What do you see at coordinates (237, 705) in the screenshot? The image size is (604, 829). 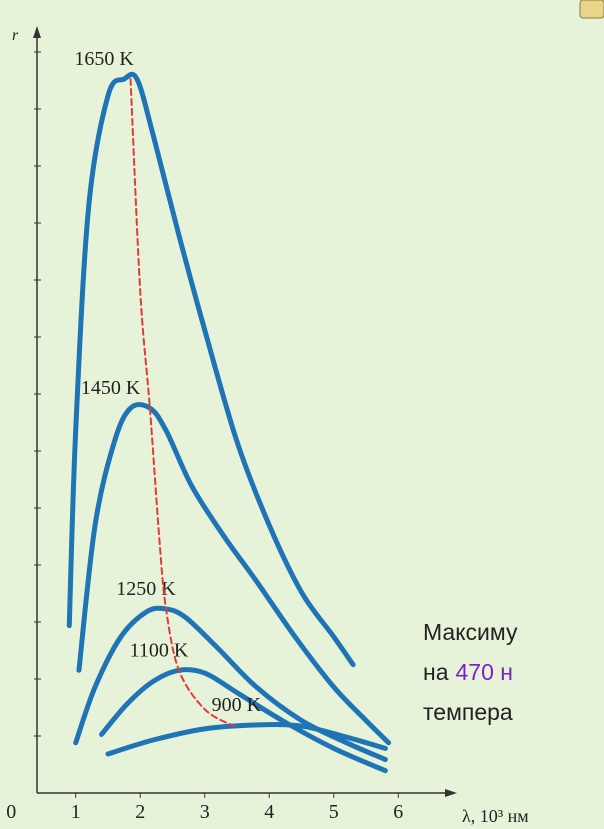 I see `series-label: 900 K` at bounding box center [237, 705].